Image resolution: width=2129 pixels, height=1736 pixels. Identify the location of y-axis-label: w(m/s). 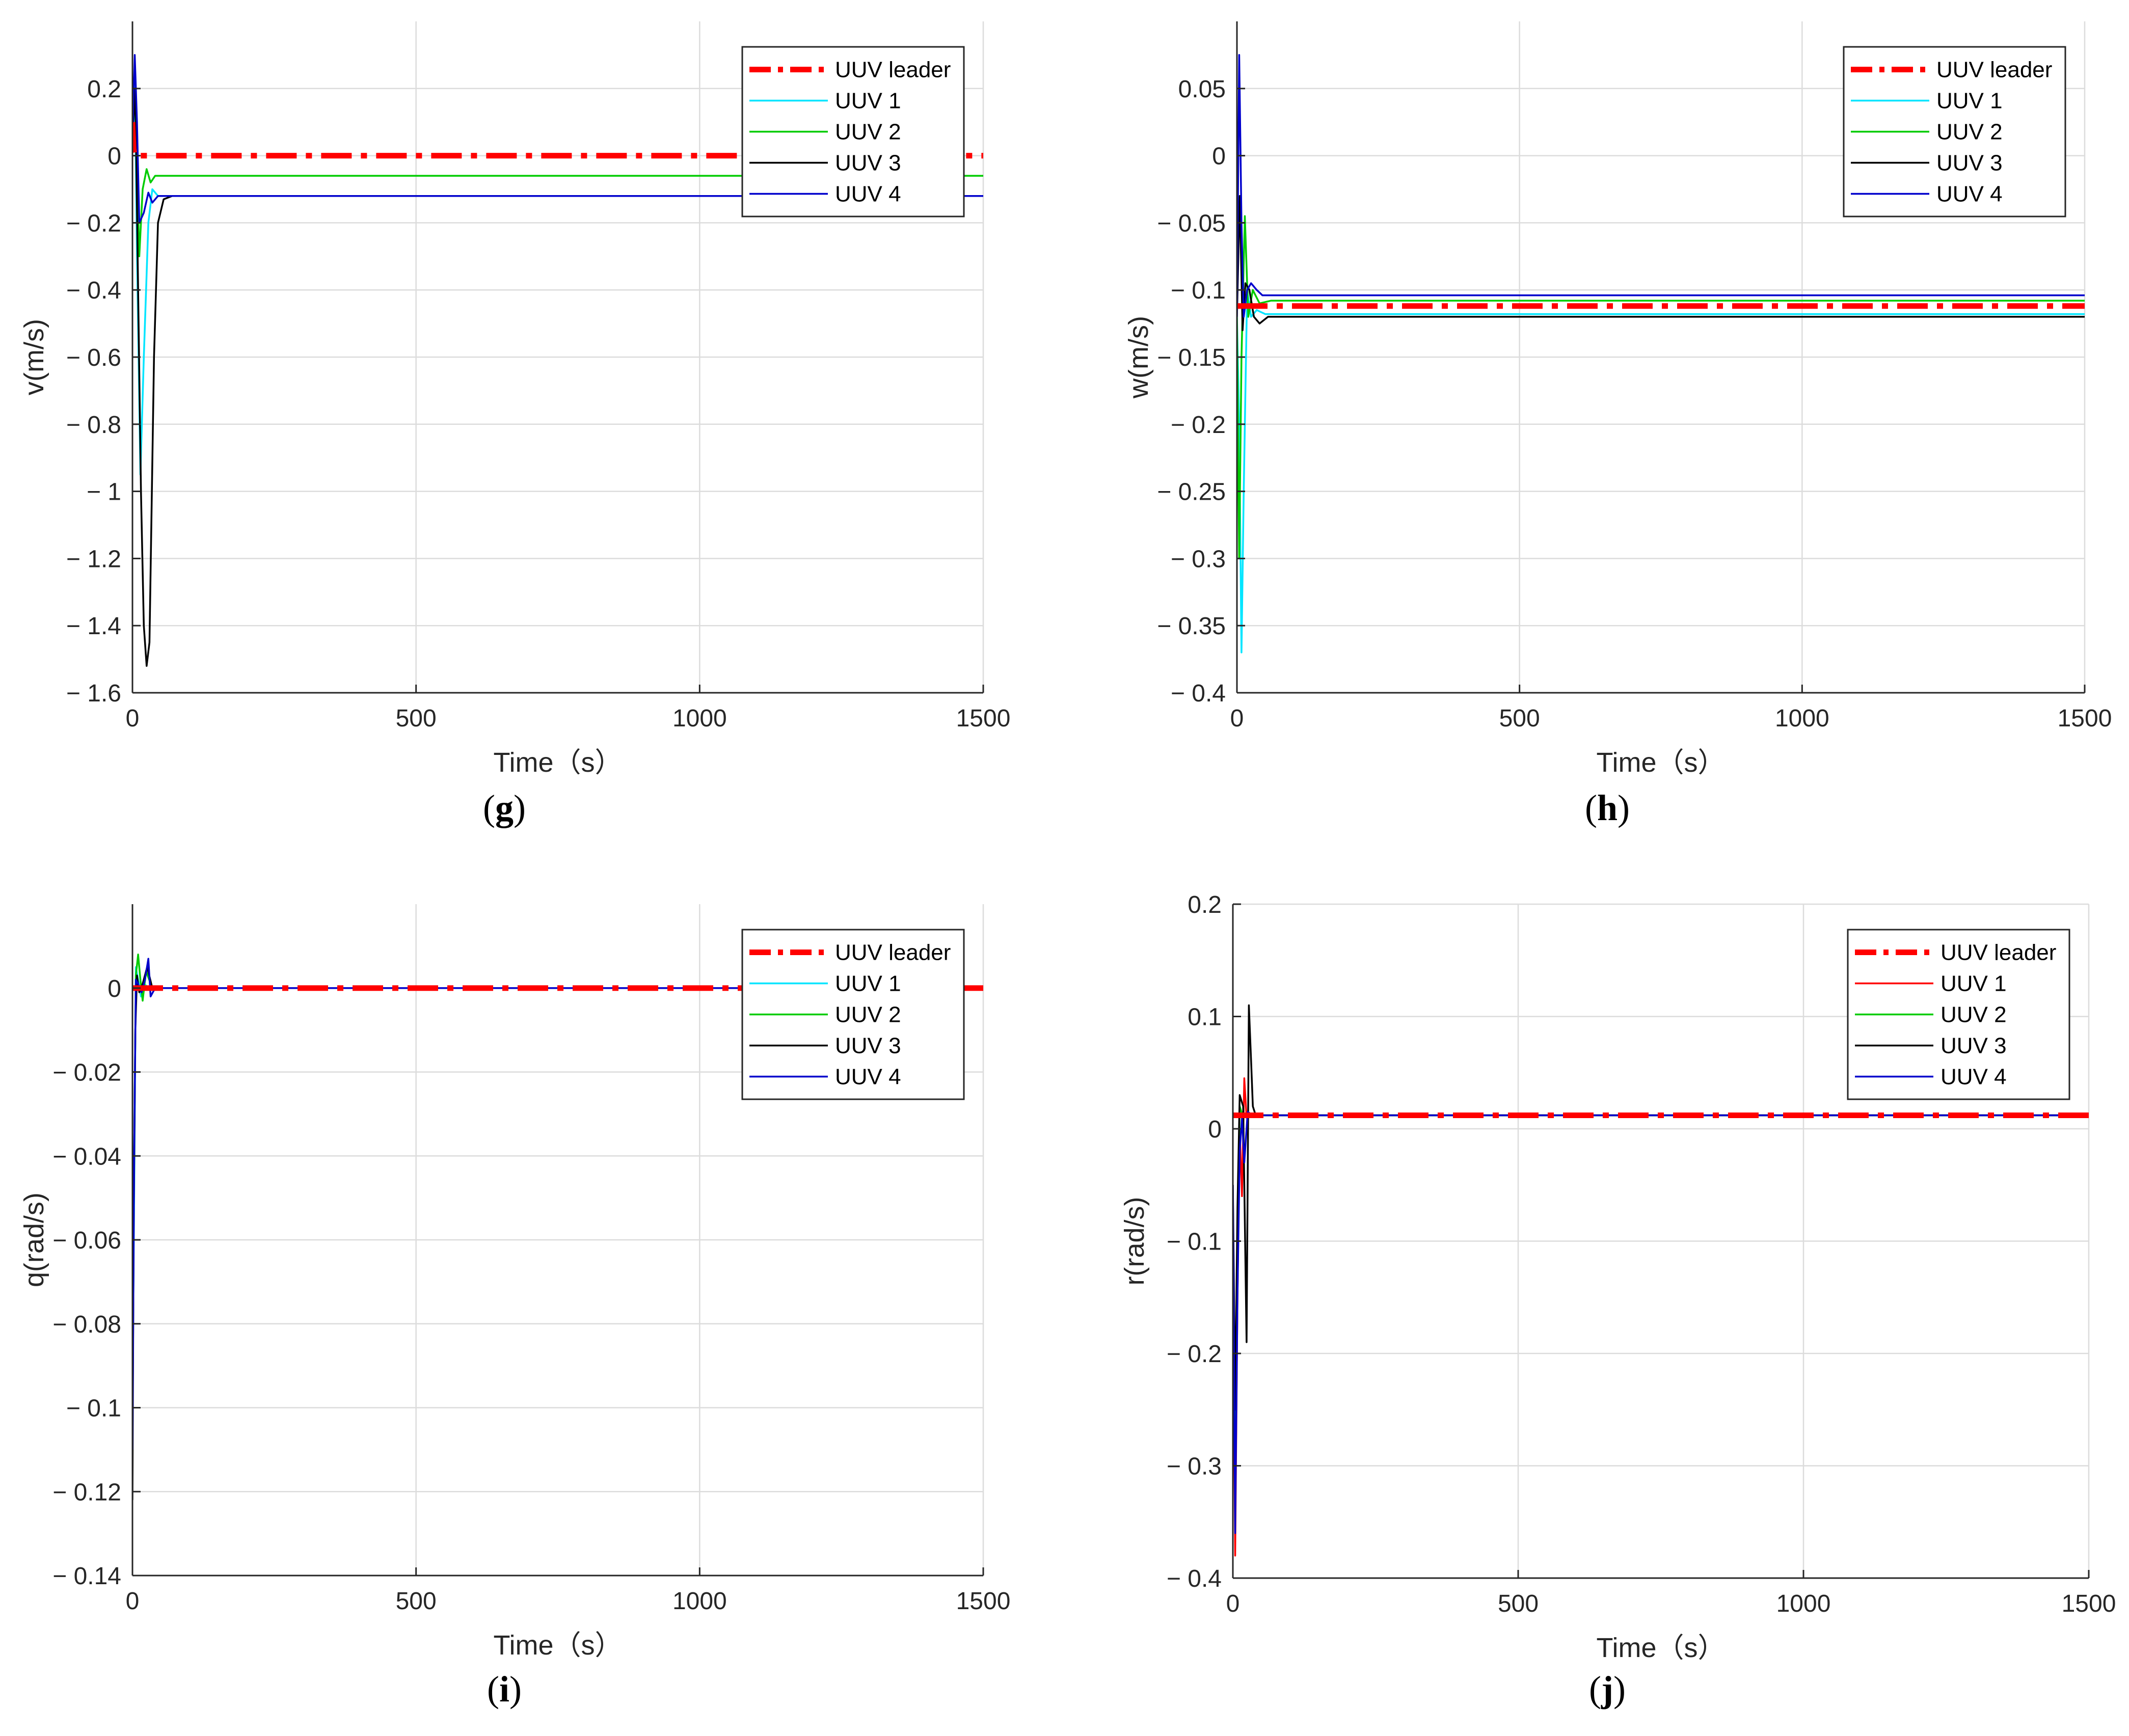
(1138, 358).